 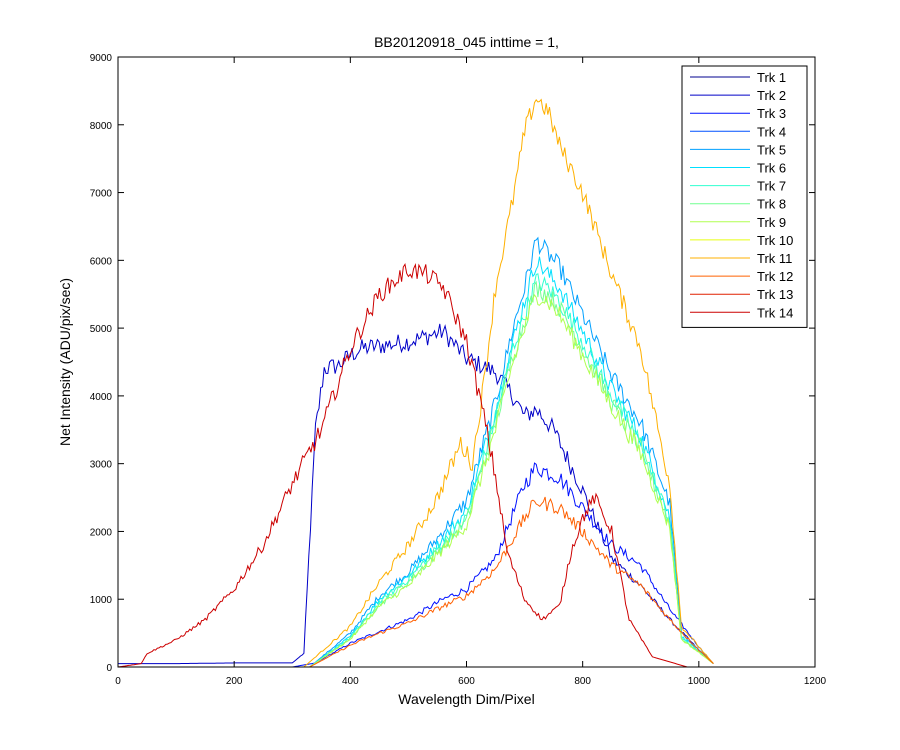 I want to click on legend-label: Trk 5, so click(x=771, y=149).